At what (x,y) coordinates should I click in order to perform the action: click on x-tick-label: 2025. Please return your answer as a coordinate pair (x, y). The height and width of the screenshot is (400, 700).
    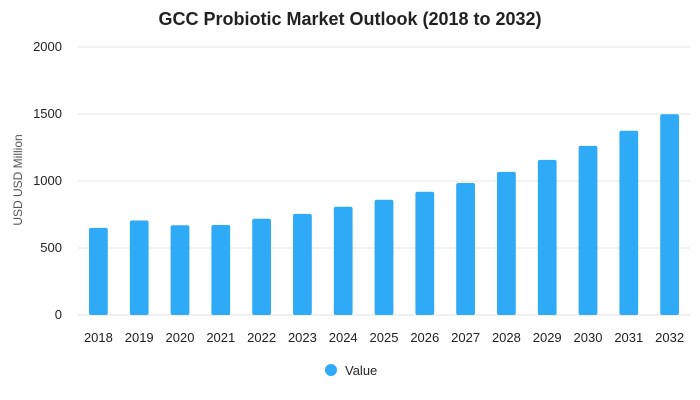
    Looking at the image, I should click on (384, 337).